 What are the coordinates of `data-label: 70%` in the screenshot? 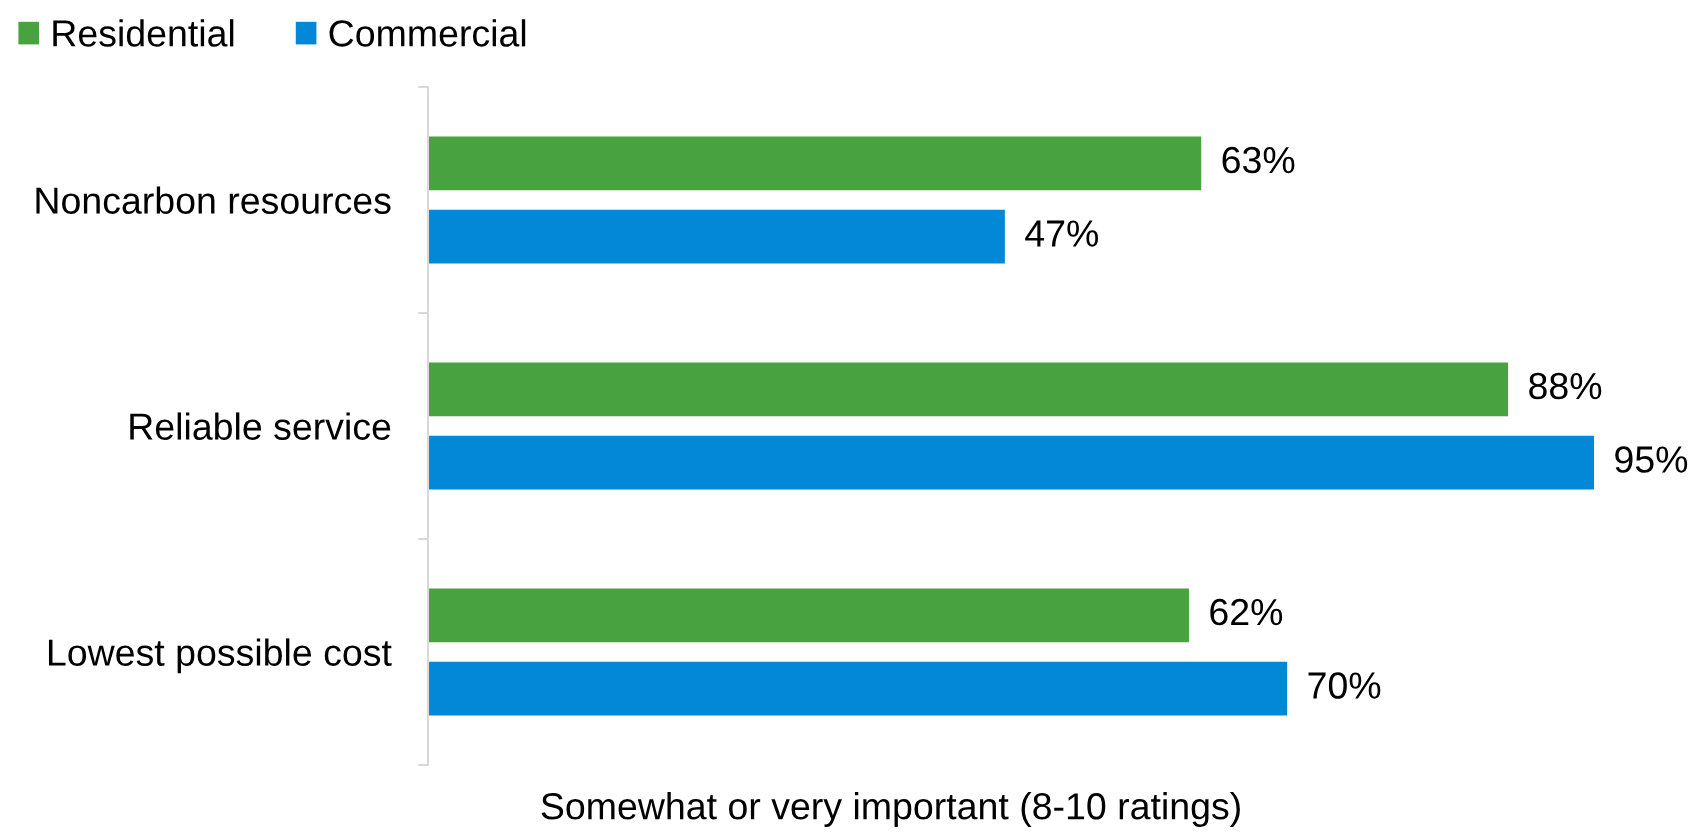 It's located at (1344, 685).